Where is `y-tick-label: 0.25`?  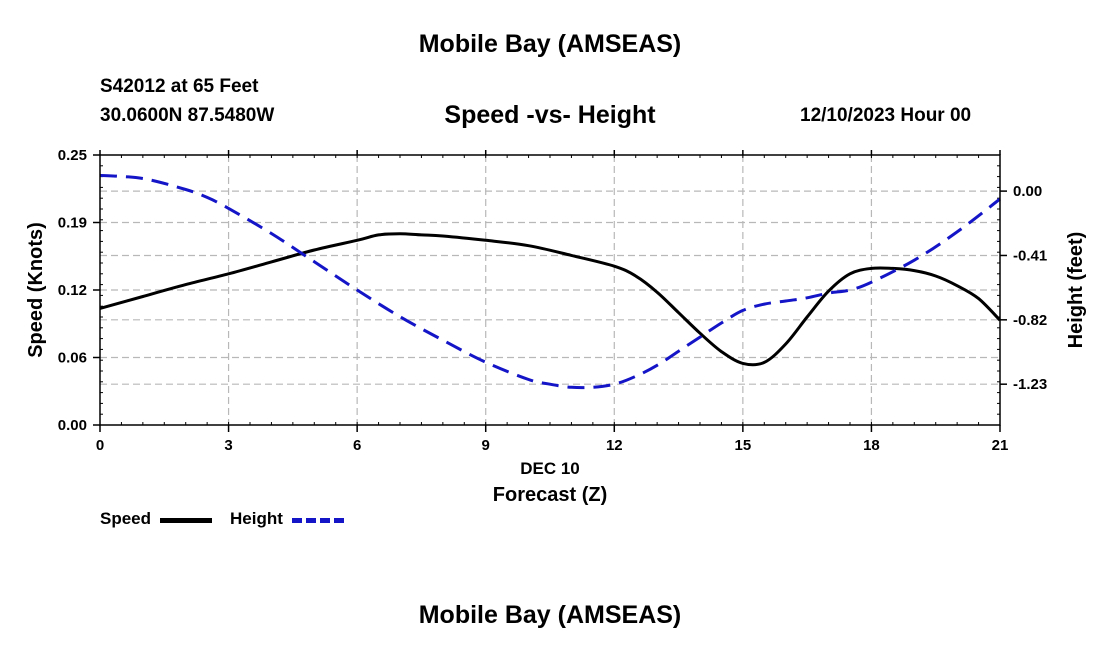 y-tick-label: 0.25 is located at coordinates (72, 155).